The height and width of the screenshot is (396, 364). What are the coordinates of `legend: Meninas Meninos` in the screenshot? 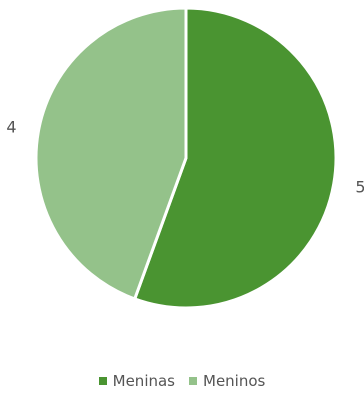 It's located at (182, 381).